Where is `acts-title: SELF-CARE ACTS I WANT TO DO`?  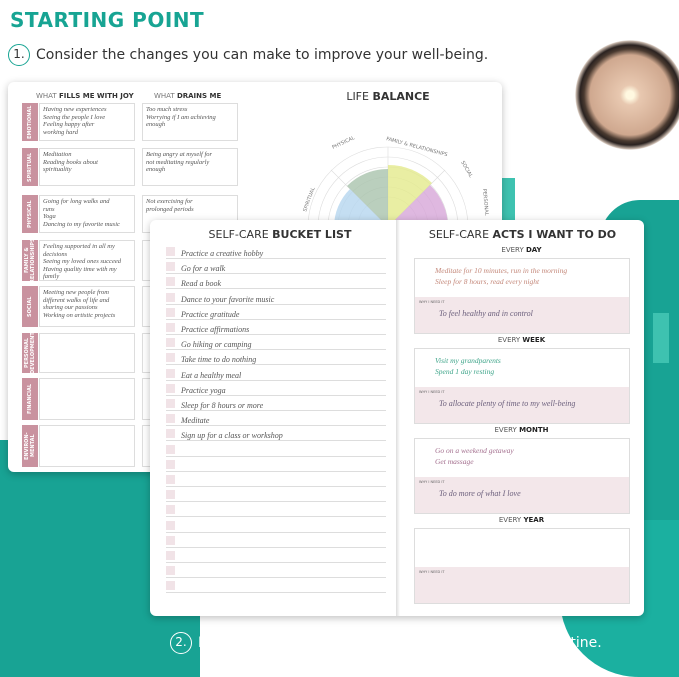 acts-title: SELF-CARE ACTS I WANT TO DO is located at coordinates (522, 234).